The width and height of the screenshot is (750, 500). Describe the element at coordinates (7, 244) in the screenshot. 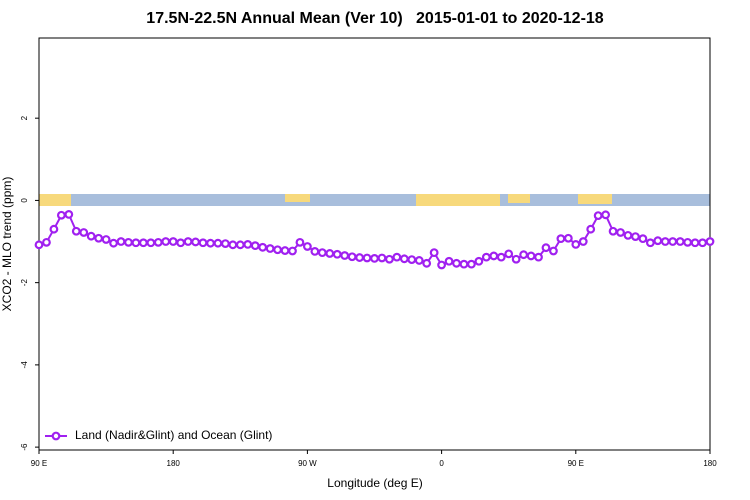

I see `y-axis-label: XCO2 - MLO trend (ppm)` at that location.